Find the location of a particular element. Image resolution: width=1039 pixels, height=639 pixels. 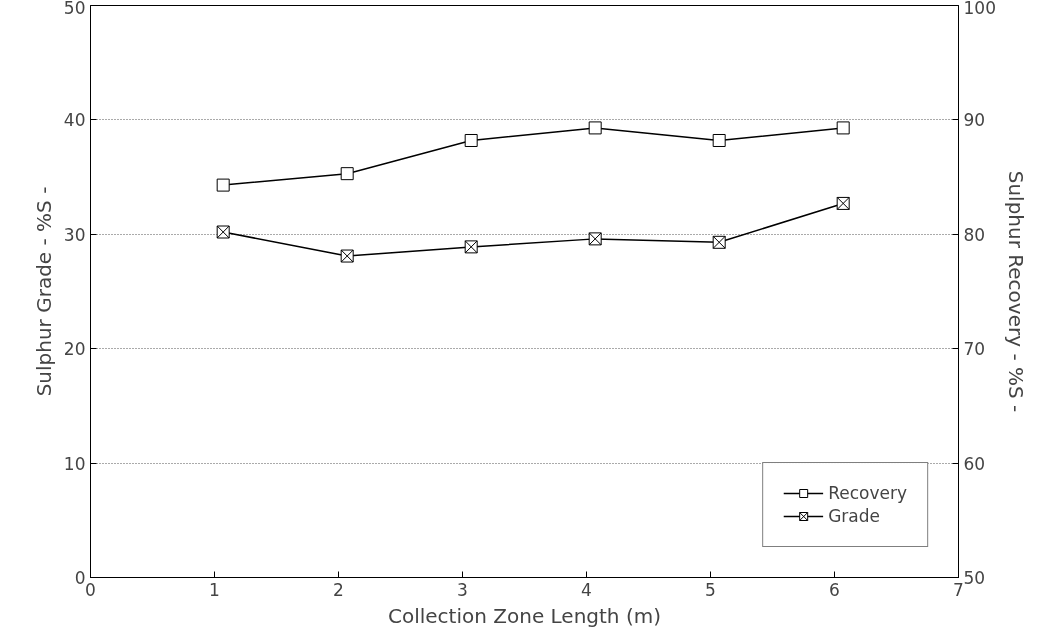

y2-axis-title: Sulphur Recovery - %S - is located at coordinates (1015, 291).